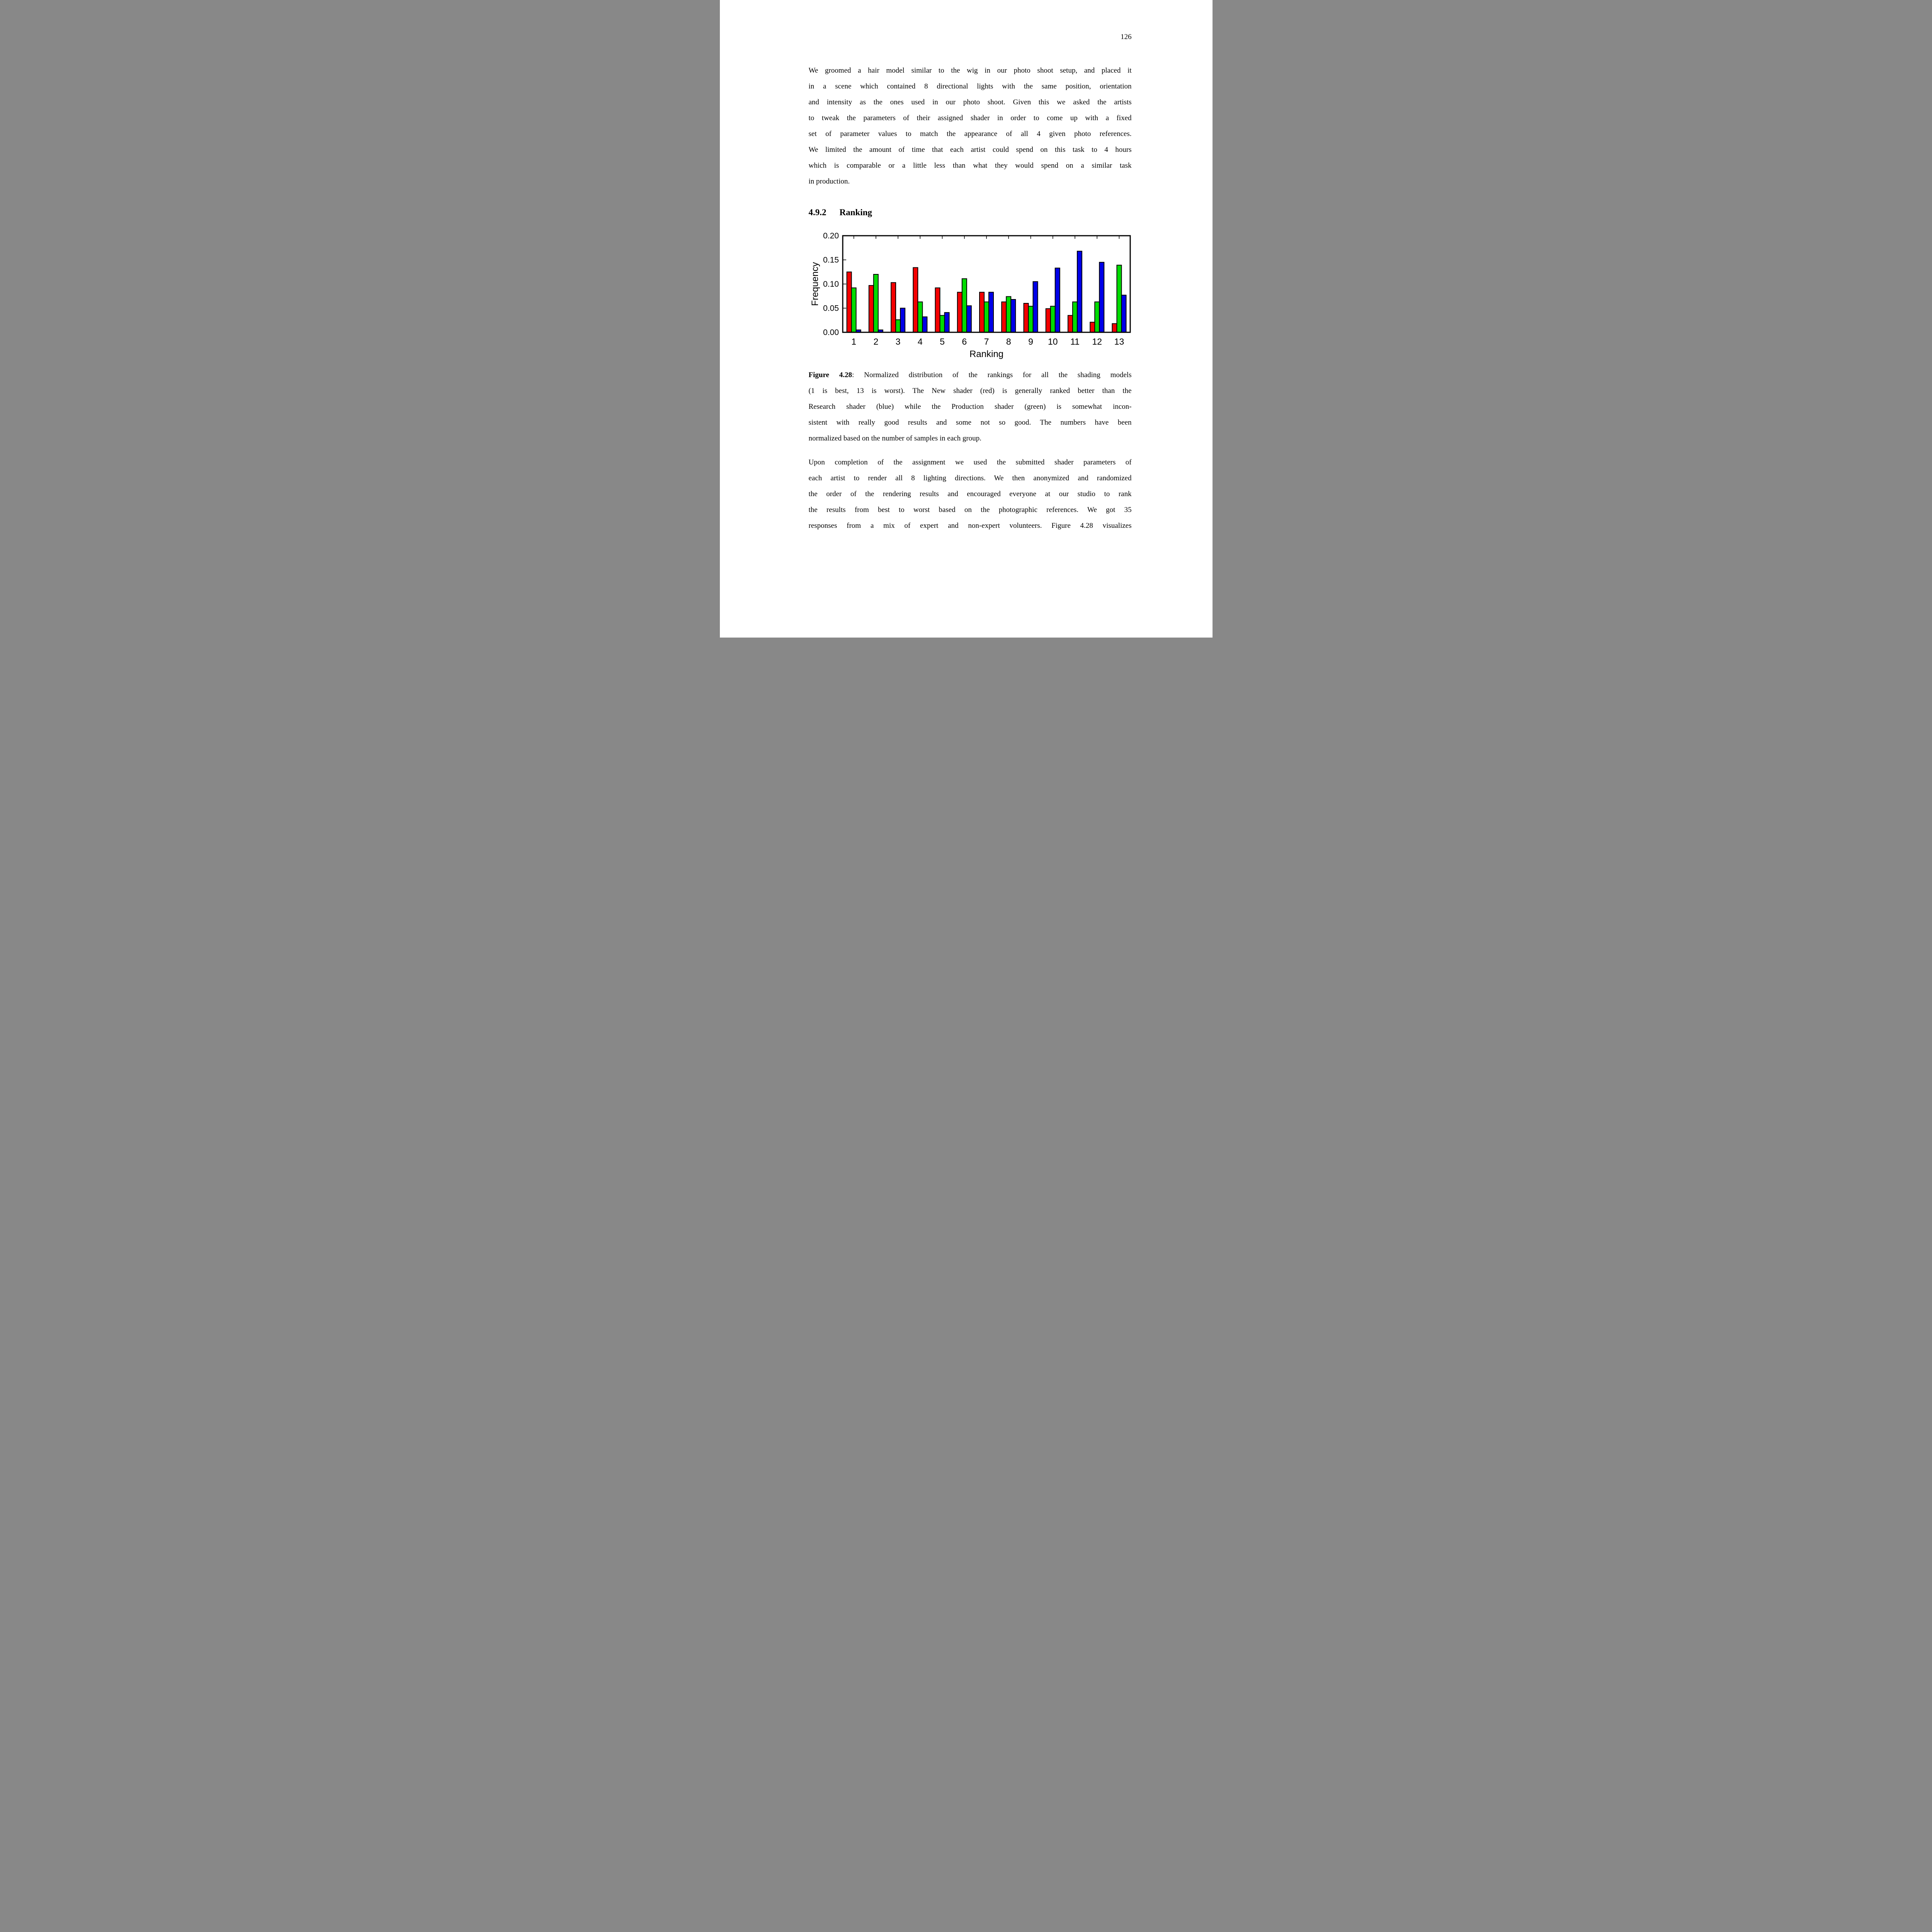  What do you see at coordinates (829, 181) in the screenshot?
I see `text-line: in production.` at bounding box center [829, 181].